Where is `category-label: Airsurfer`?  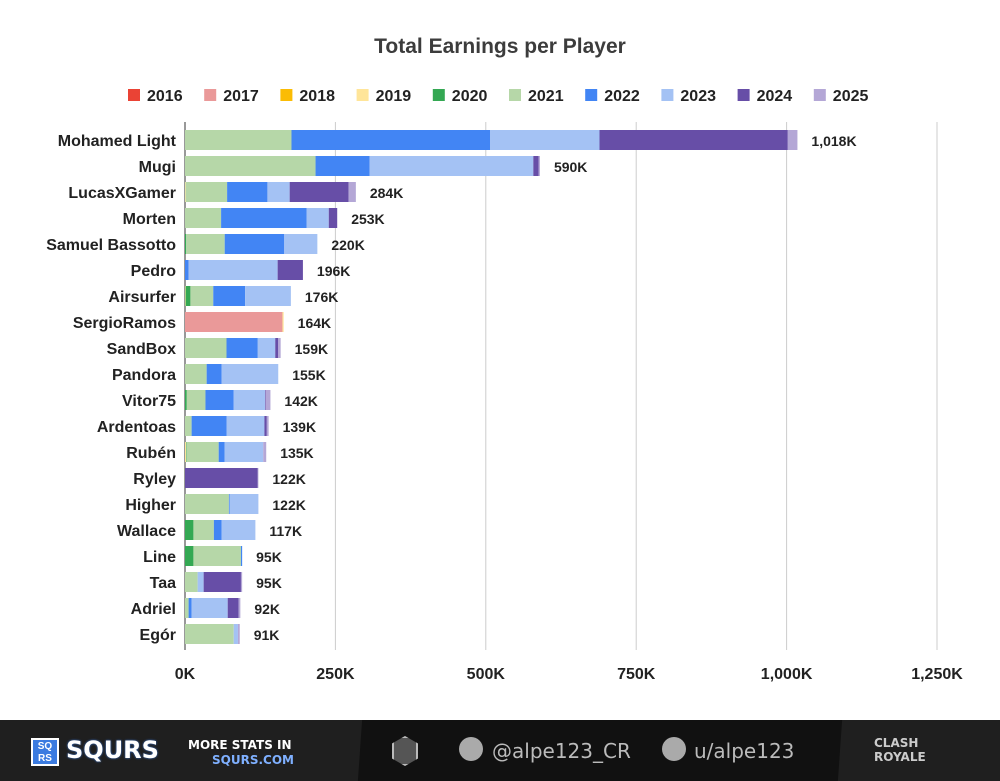
category-label: Airsurfer is located at coordinates (142, 297).